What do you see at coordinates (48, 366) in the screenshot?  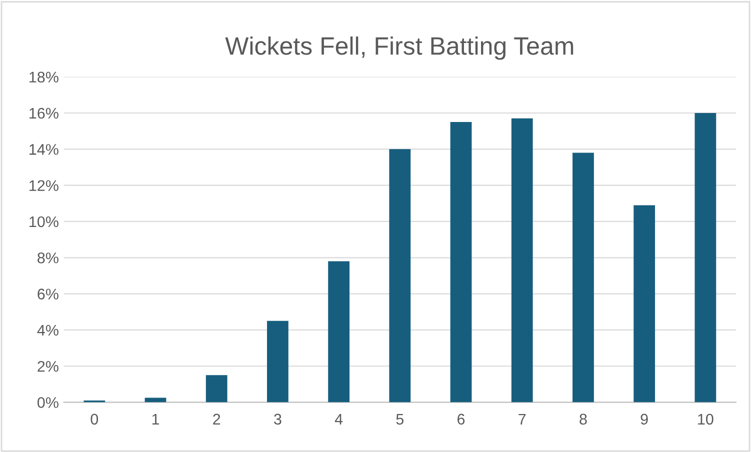 I see `y-tick-label: 2%` at bounding box center [48, 366].